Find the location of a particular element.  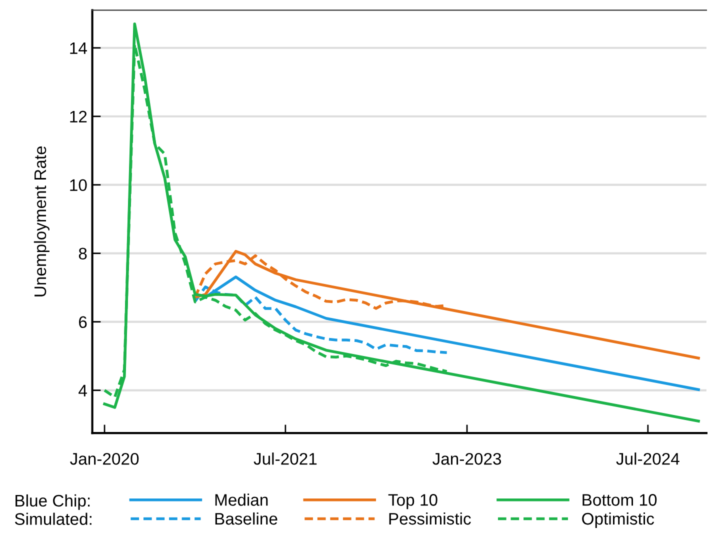

y-tick-label: 12 is located at coordinates (78, 116).